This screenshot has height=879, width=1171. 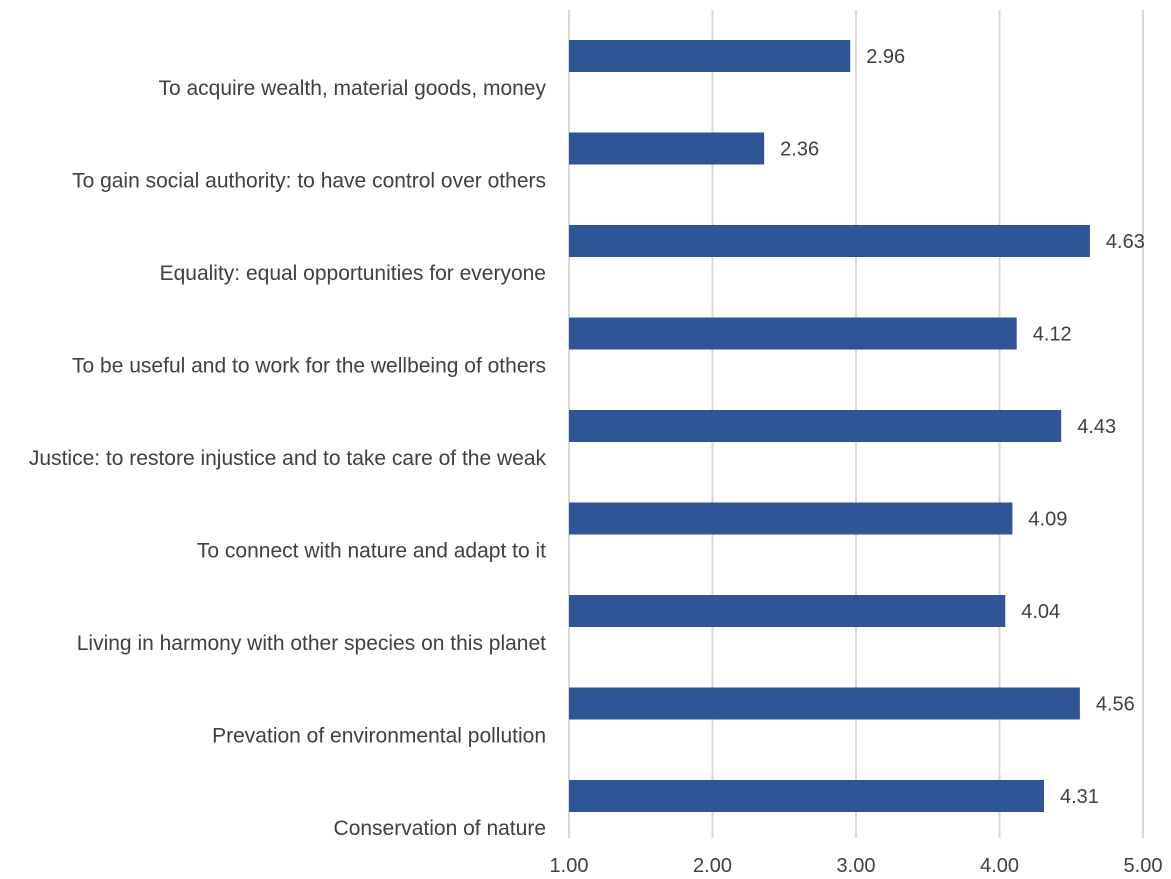 What do you see at coordinates (379, 736) in the screenshot?
I see `category-label: Prevation of environmental pollution` at bounding box center [379, 736].